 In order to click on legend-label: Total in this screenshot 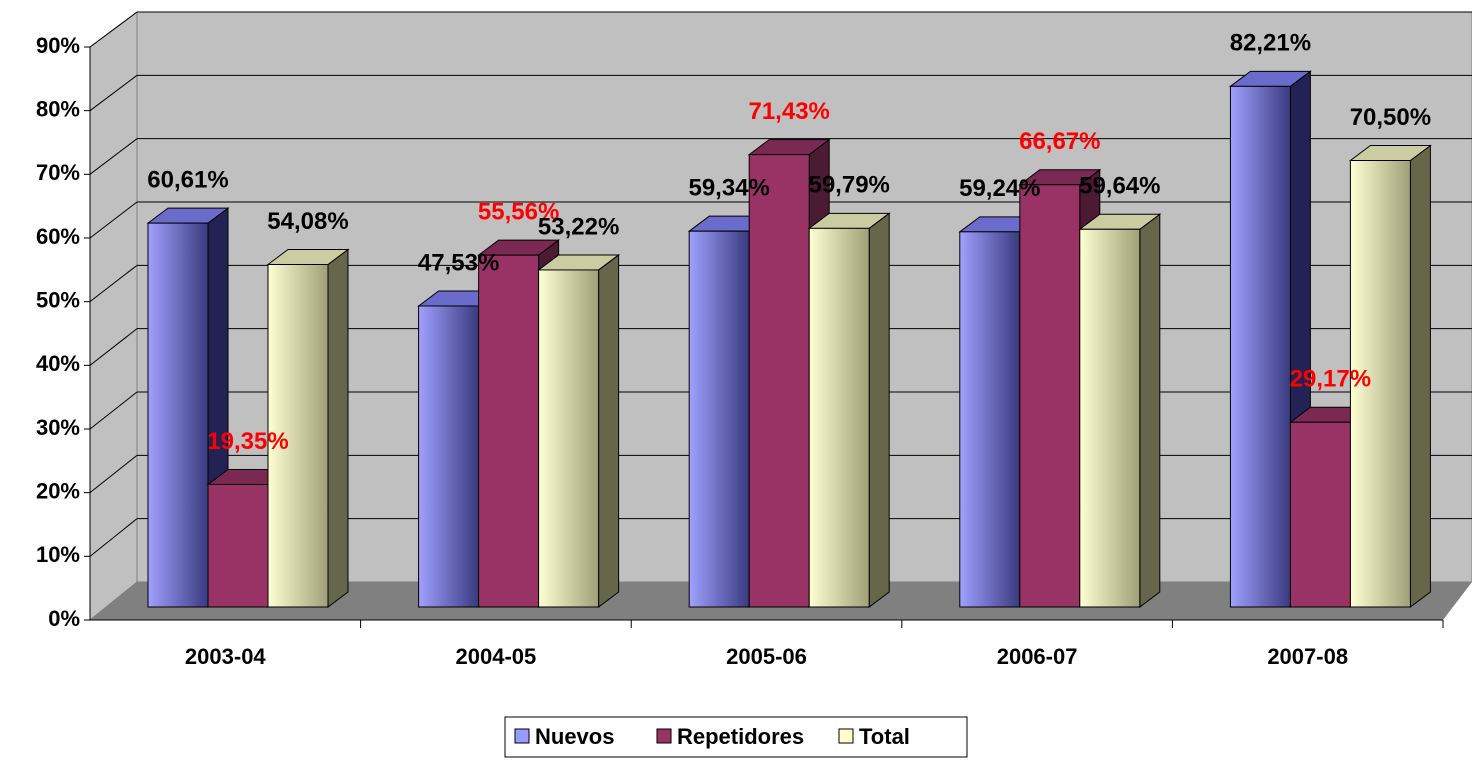, I will do `click(884, 736)`.